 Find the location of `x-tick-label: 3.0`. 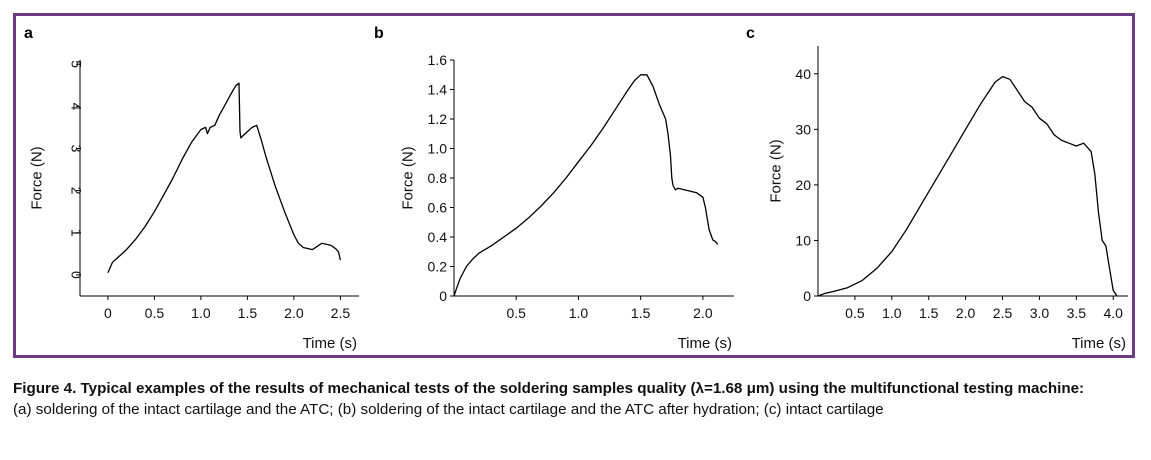

x-tick-label: 3.0 is located at coordinates (1040, 313).